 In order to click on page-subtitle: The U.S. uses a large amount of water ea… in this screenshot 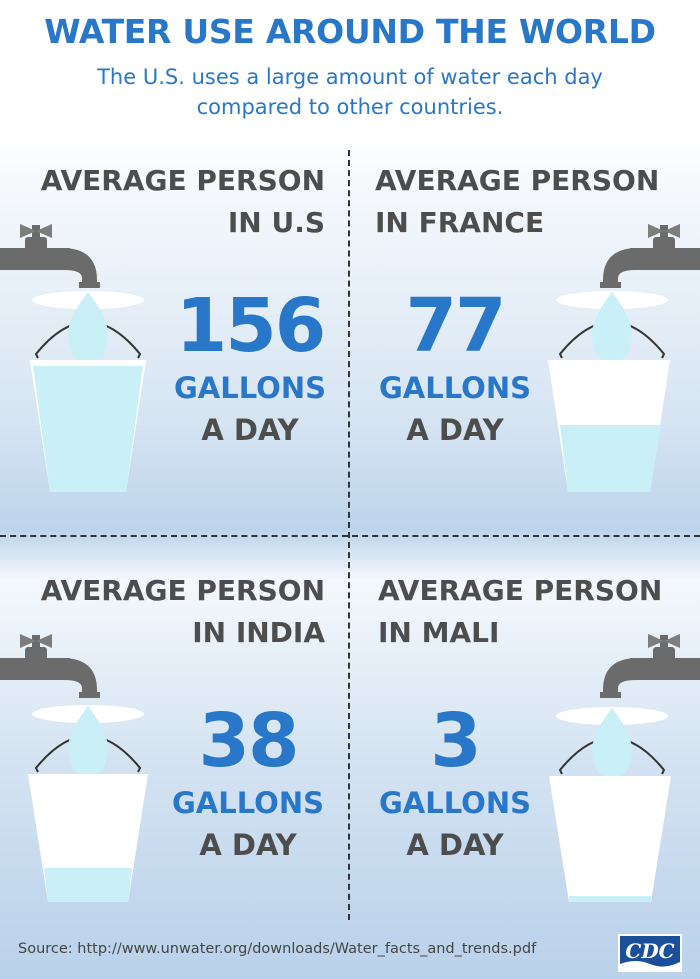, I will do `click(350, 92)`.